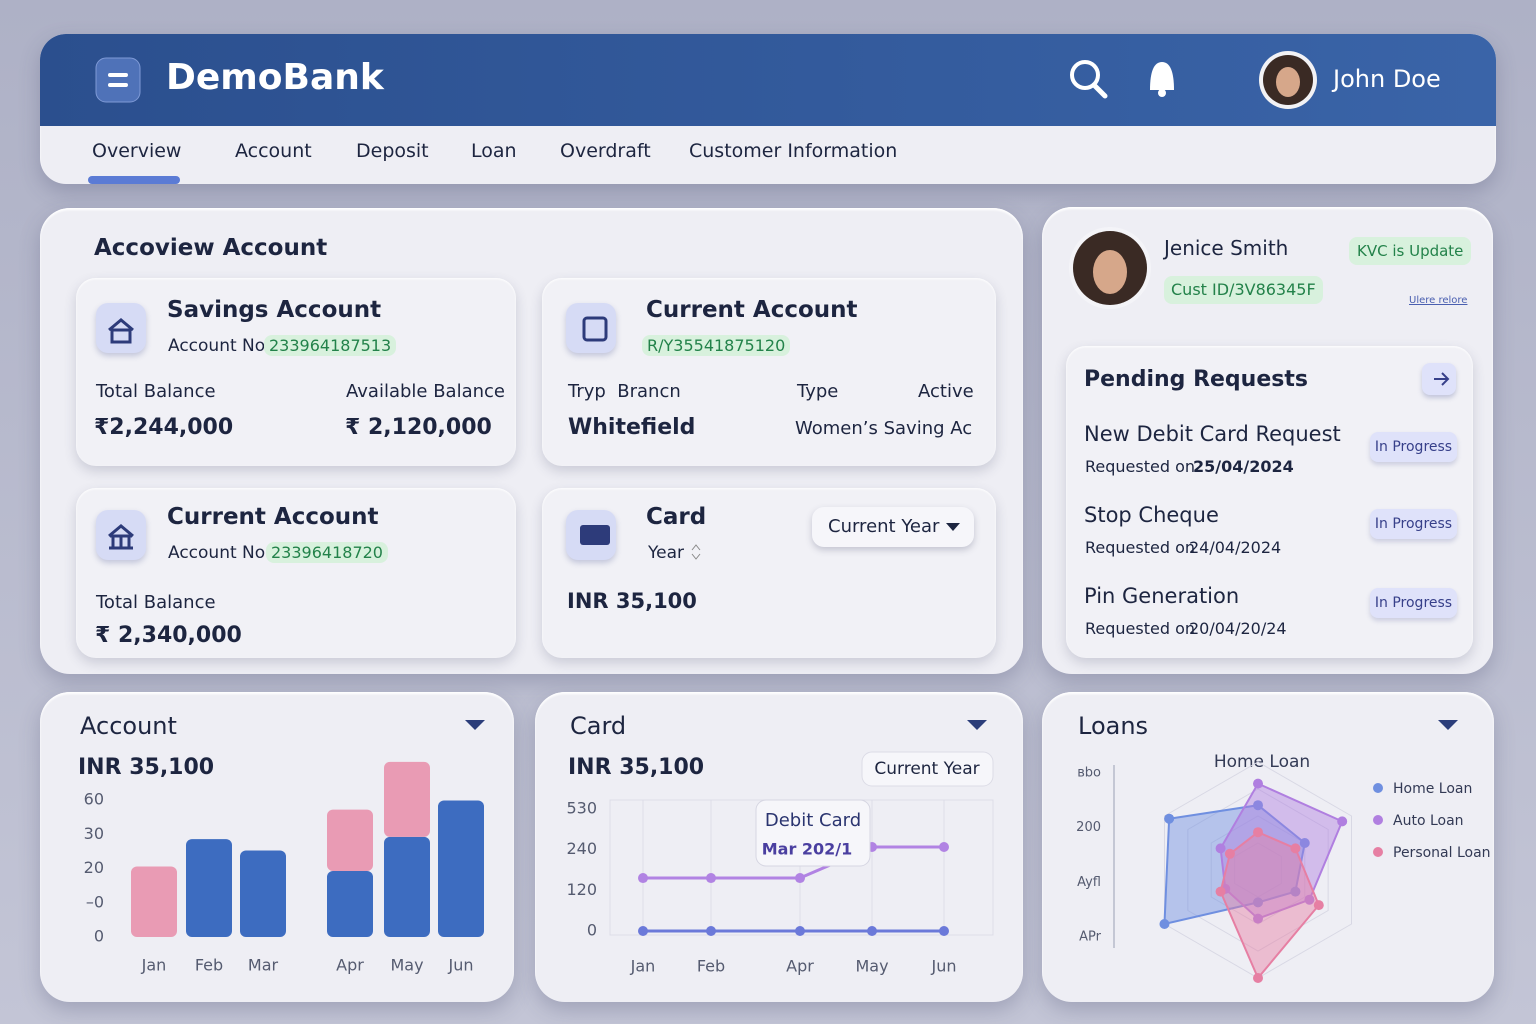 Image resolution: width=1536 pixels, height=1024 pixels. Describe the element at coordinates (927, 769) in the screenshot. I see `badge` at that location.